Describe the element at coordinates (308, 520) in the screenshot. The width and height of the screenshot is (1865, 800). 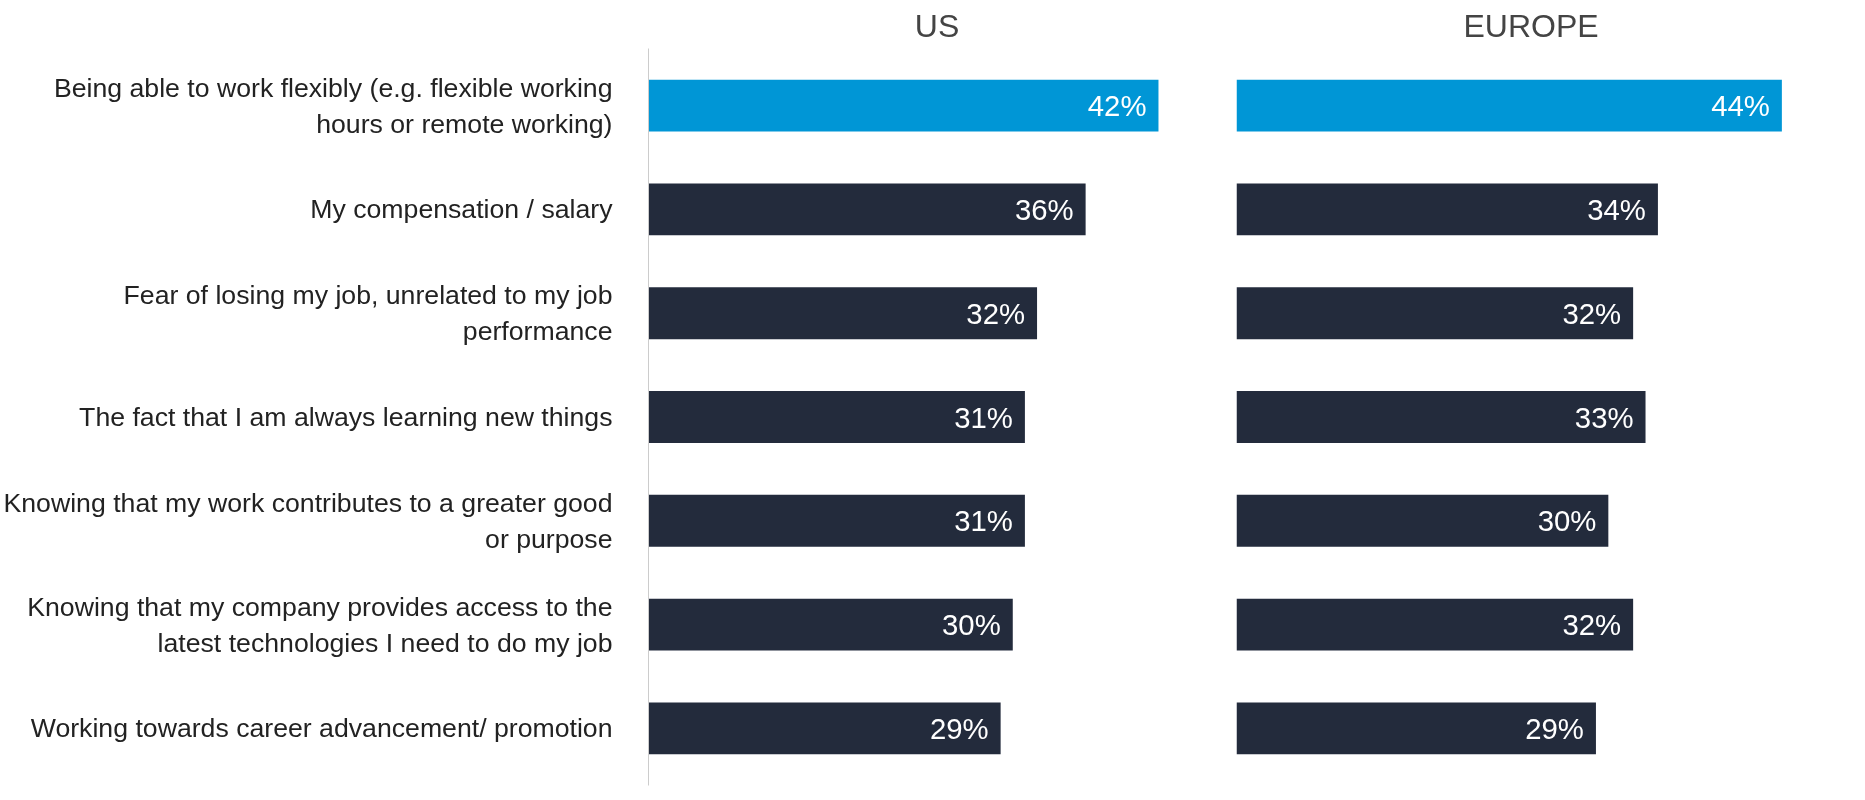
I see `y-tick-label: Knowing that my work contributes to a greater good or purpose` at that location.